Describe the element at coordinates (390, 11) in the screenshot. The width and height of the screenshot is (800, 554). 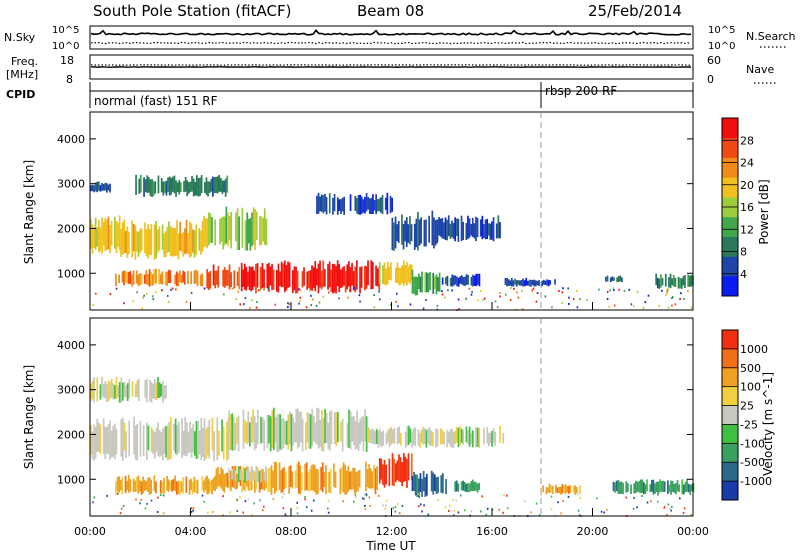
I see `beam-label: Beam 08` at that location.